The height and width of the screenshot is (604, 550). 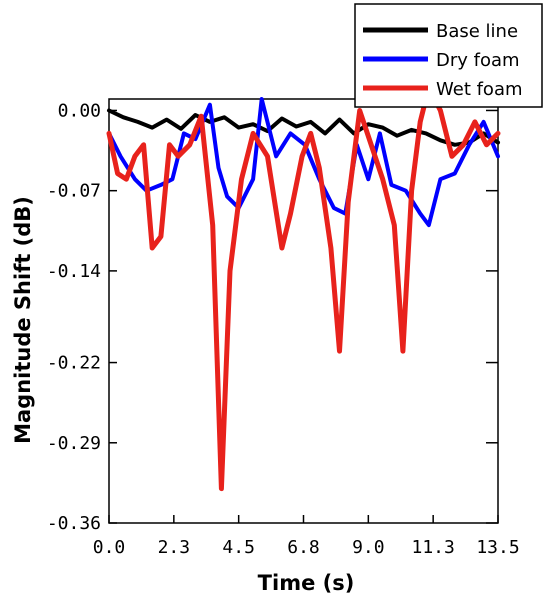 I want to click on y-tick-label: -0.07, so click(x=74, y=191).